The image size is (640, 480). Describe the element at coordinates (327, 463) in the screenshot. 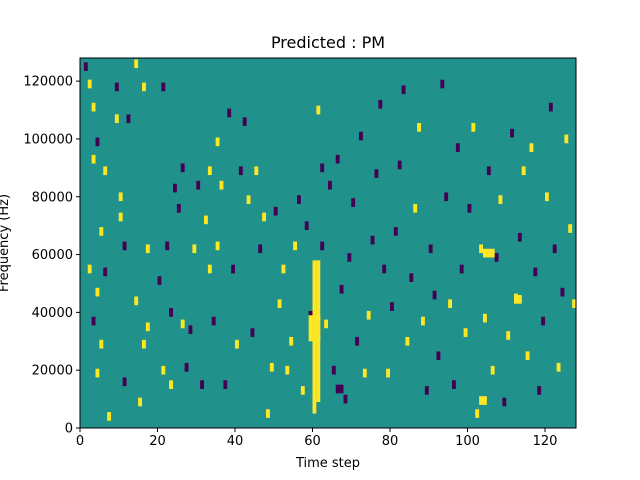

I see `x-axis-label: Time step` at that location.